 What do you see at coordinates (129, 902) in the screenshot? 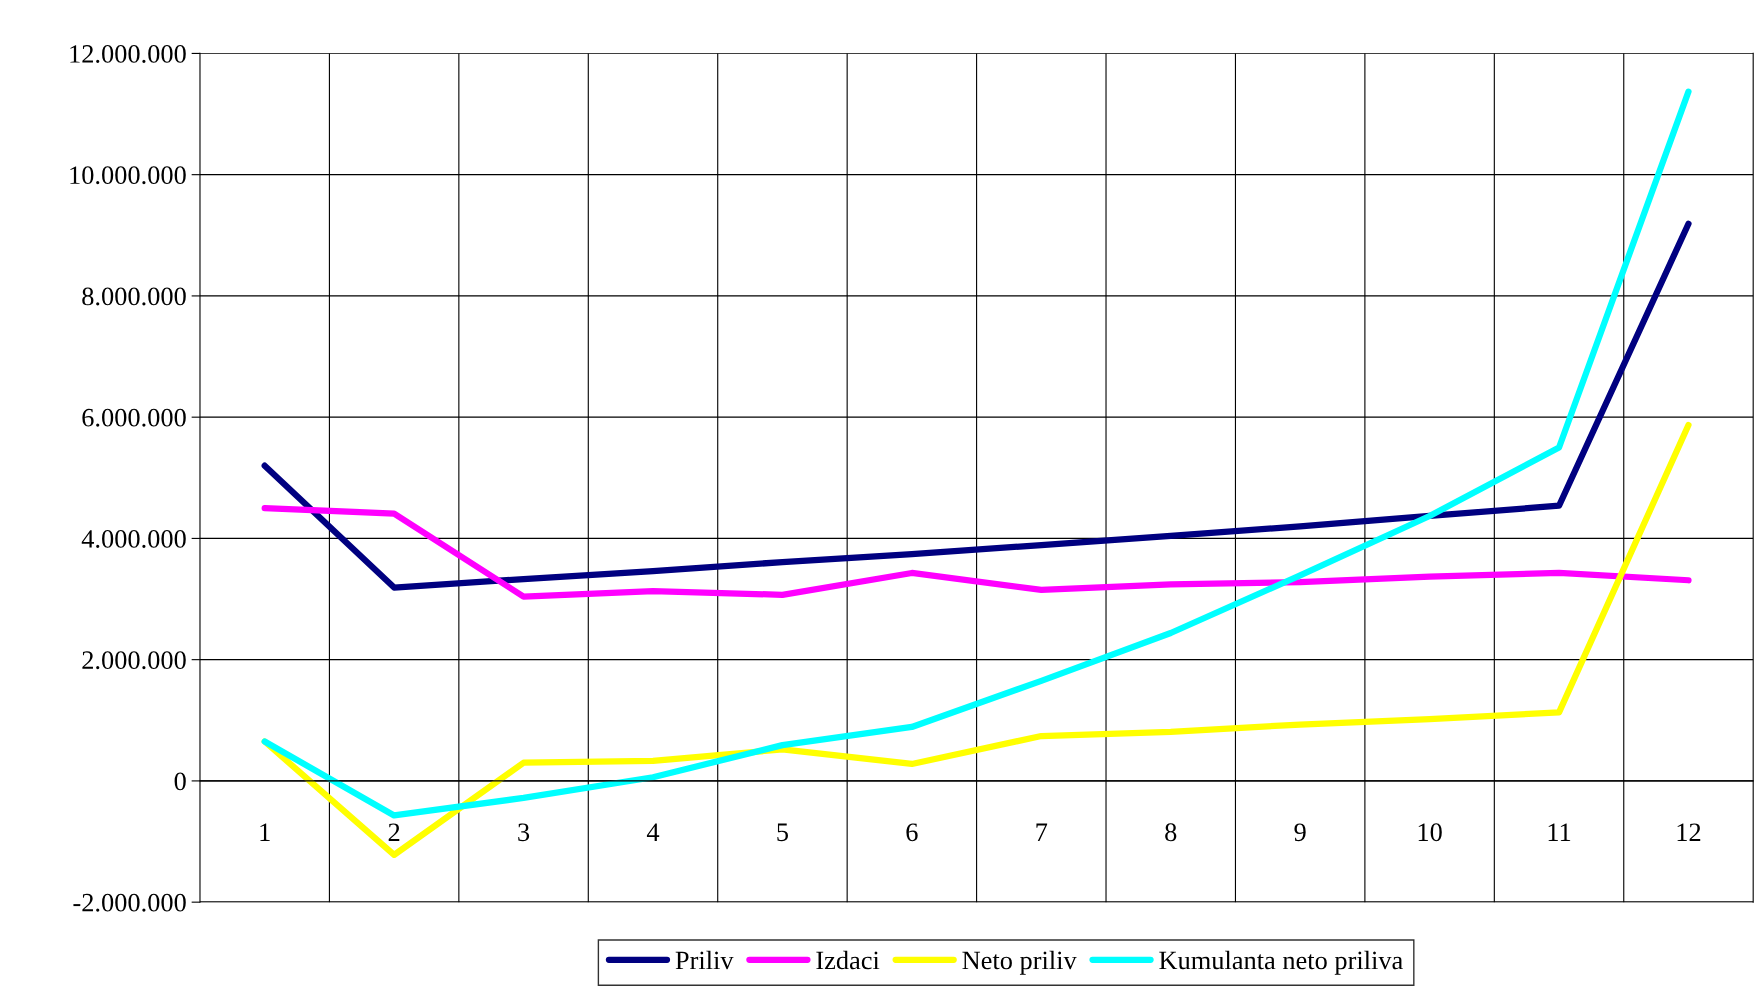
I see `y-tick-label: -2.000.000` at bounding box center [129, 902].